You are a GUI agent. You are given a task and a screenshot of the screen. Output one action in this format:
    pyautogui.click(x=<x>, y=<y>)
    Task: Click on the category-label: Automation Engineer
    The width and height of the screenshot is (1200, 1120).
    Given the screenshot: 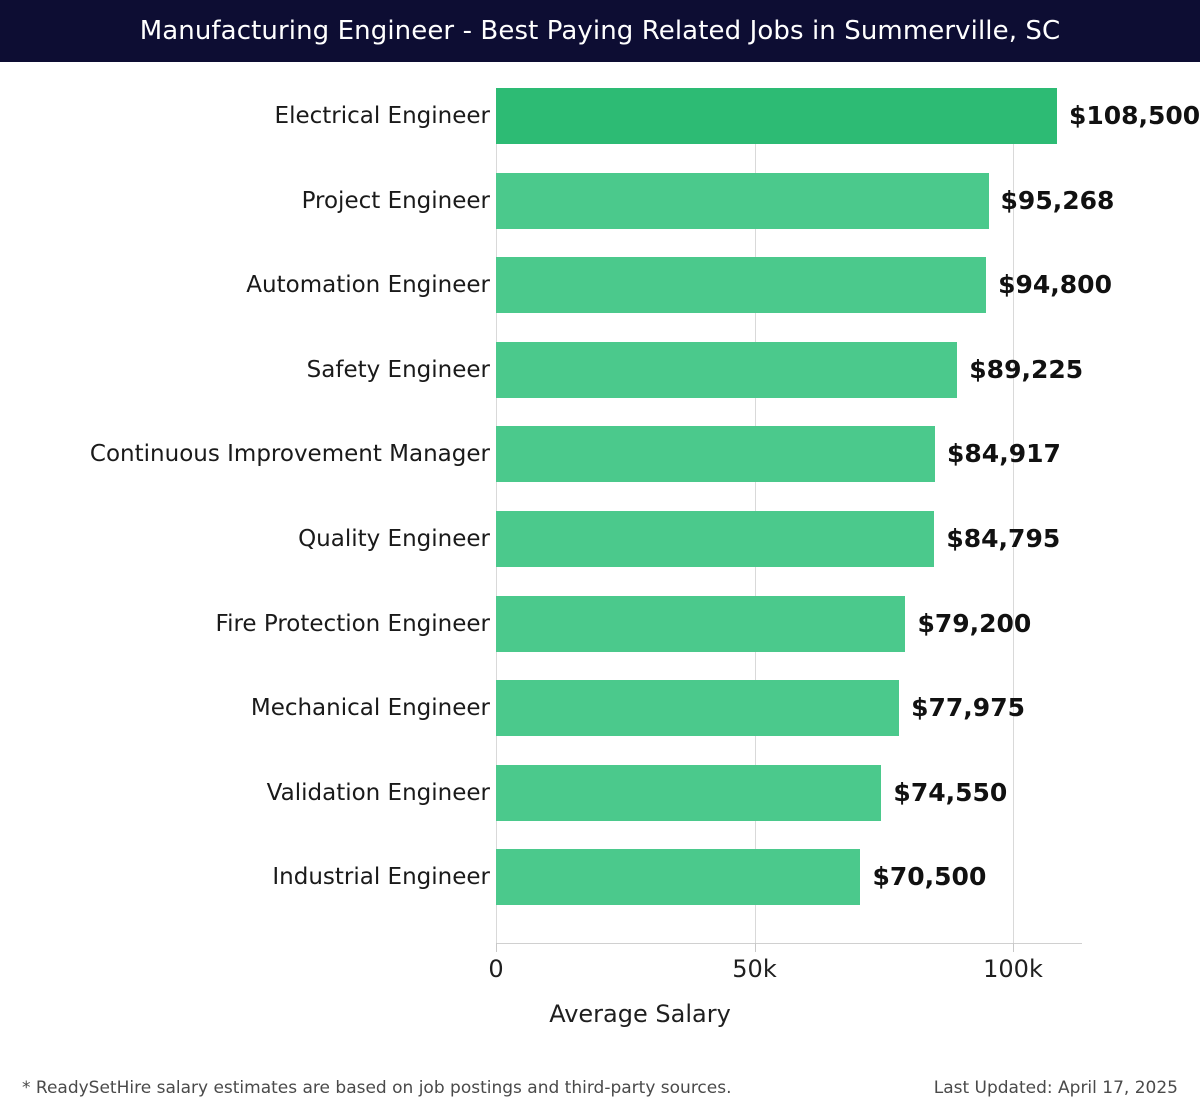 What is the action you would take?
    pyautogui.click(x=368, y=285)
    